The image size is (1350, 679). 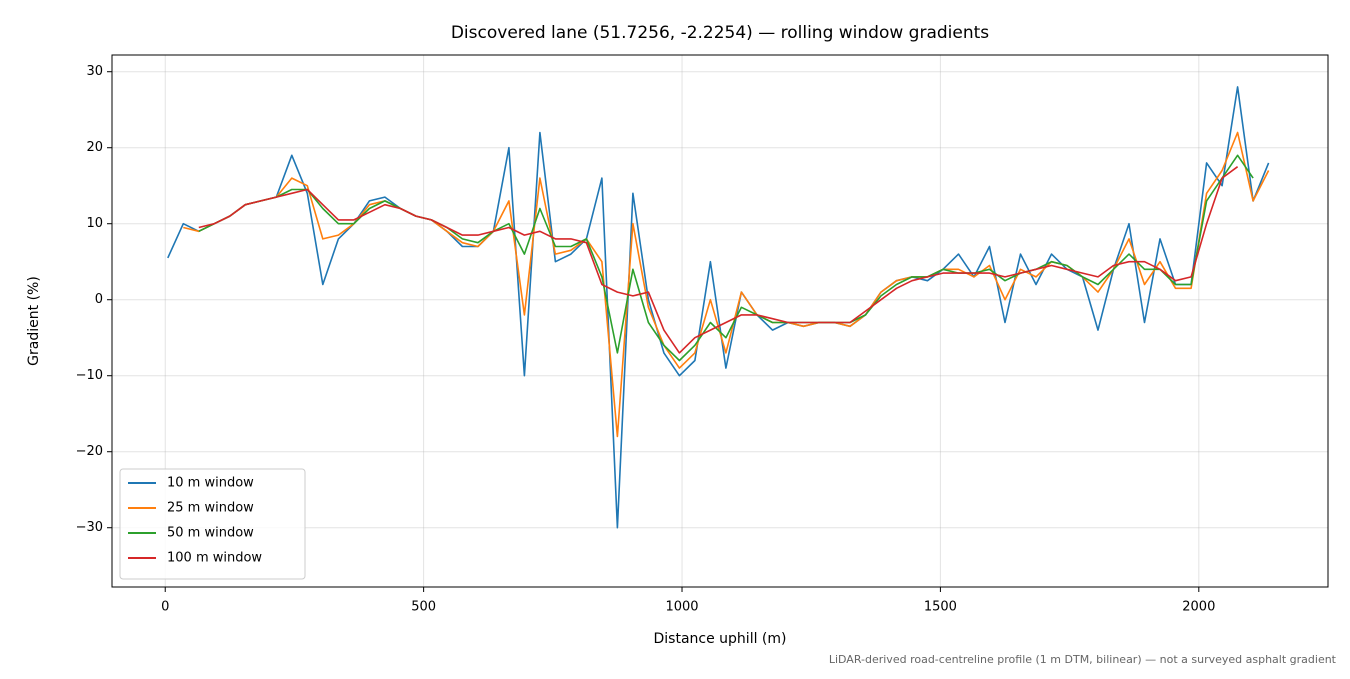 What do you see at coordinates (99, 299) in the screenshot?
I see `y-tick-label: 0` at bounding box center [99, 299].